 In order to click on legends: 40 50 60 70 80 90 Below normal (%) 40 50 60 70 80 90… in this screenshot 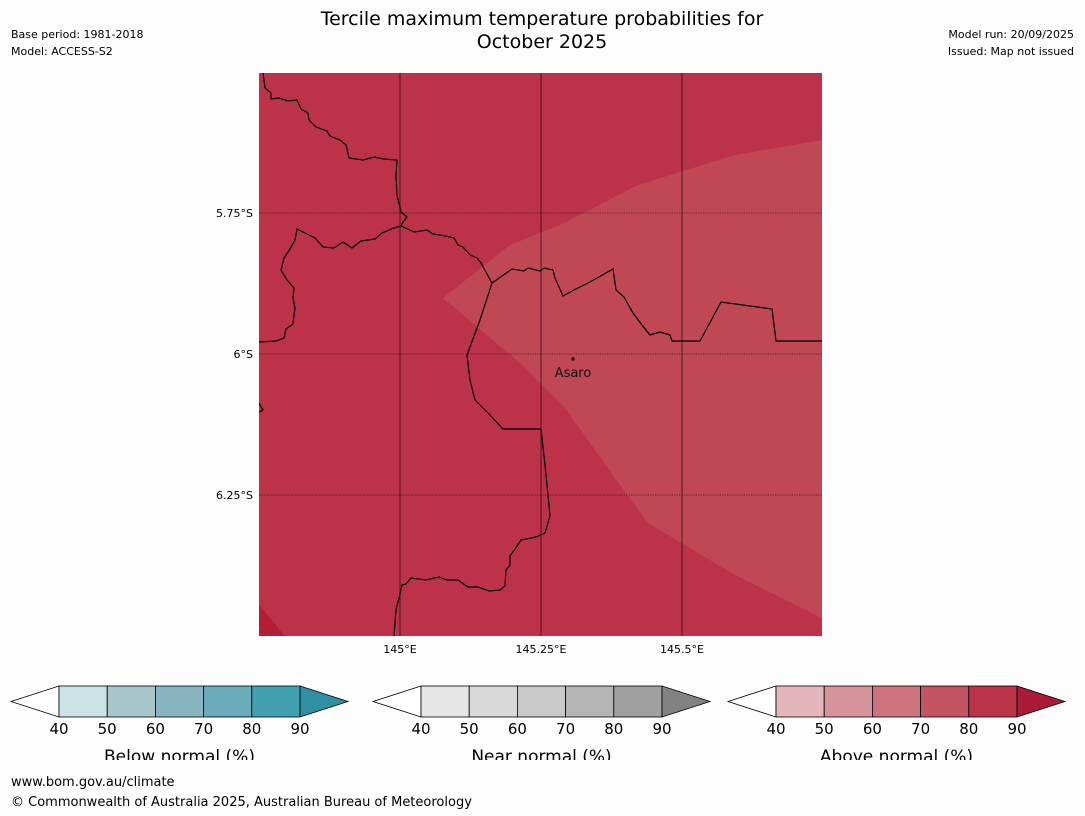, I will do `click(538, 722)`.